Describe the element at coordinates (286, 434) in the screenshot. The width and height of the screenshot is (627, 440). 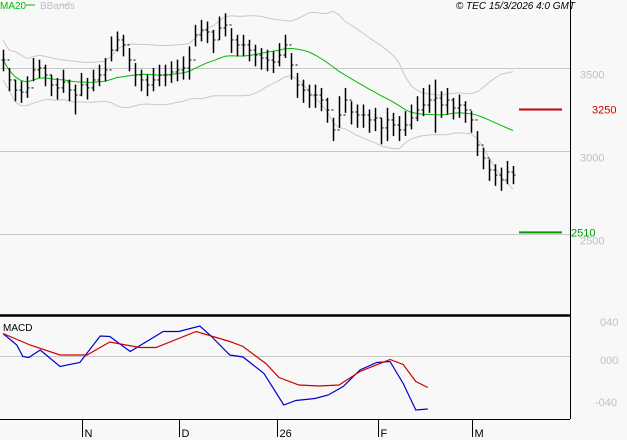
I see `date-tick-label: 26` at that location.